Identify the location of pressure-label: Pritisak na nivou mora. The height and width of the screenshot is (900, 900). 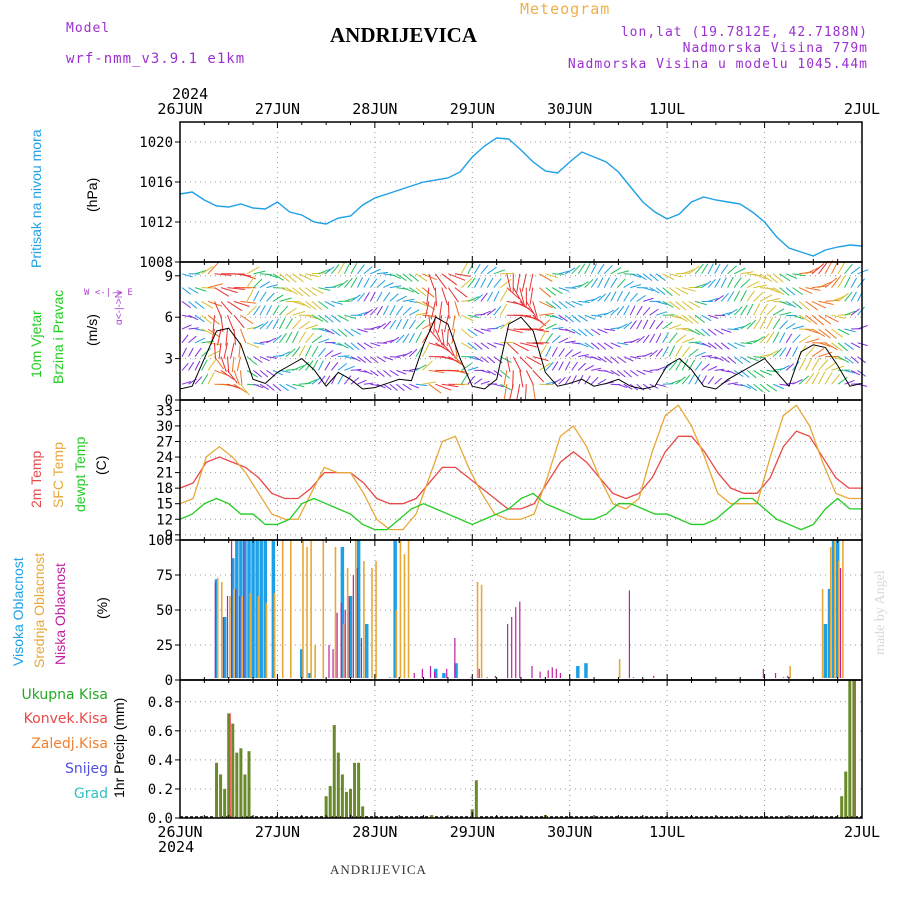
(36, 198).